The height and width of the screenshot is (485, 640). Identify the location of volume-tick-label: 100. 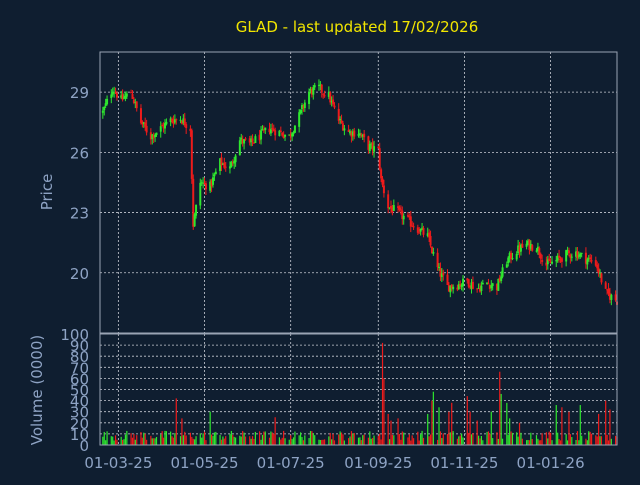
(74, 335).